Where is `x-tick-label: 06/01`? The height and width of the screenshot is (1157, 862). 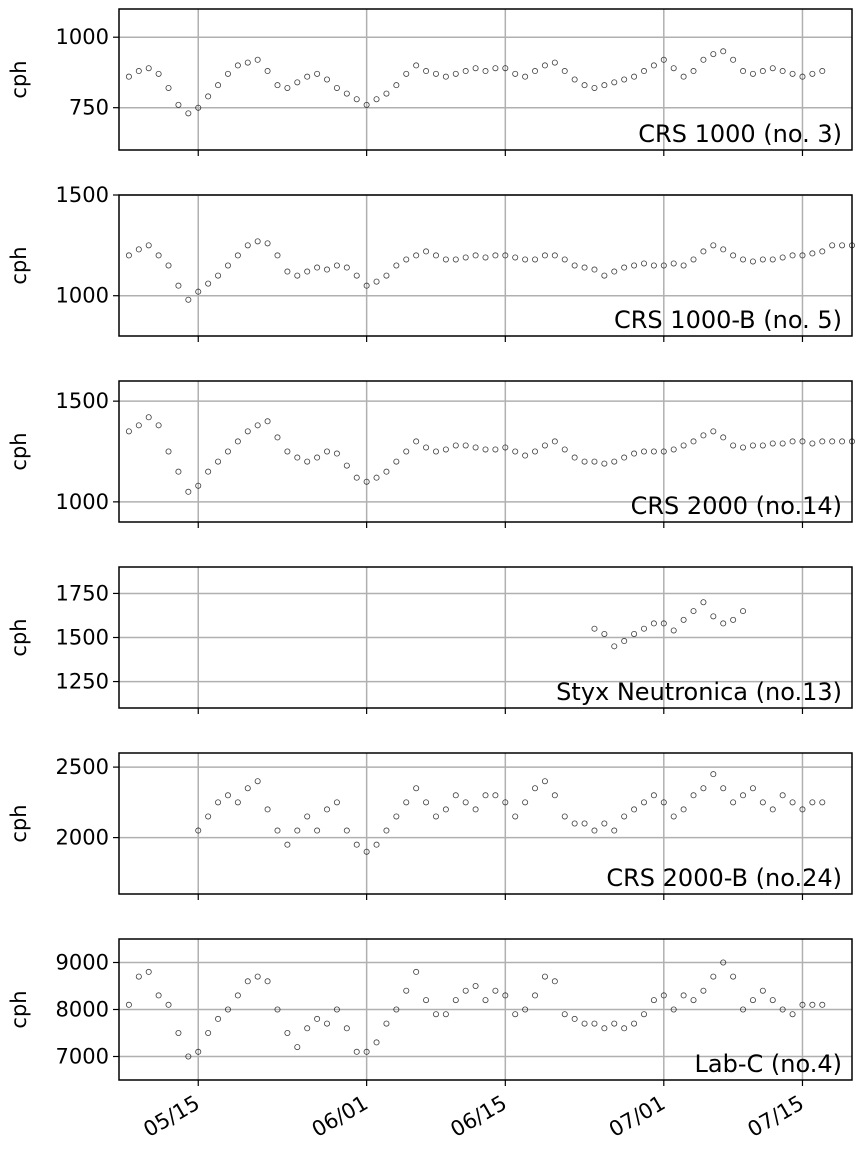 x-tick-label: 06/01 is located at coordinates (340, 1116).